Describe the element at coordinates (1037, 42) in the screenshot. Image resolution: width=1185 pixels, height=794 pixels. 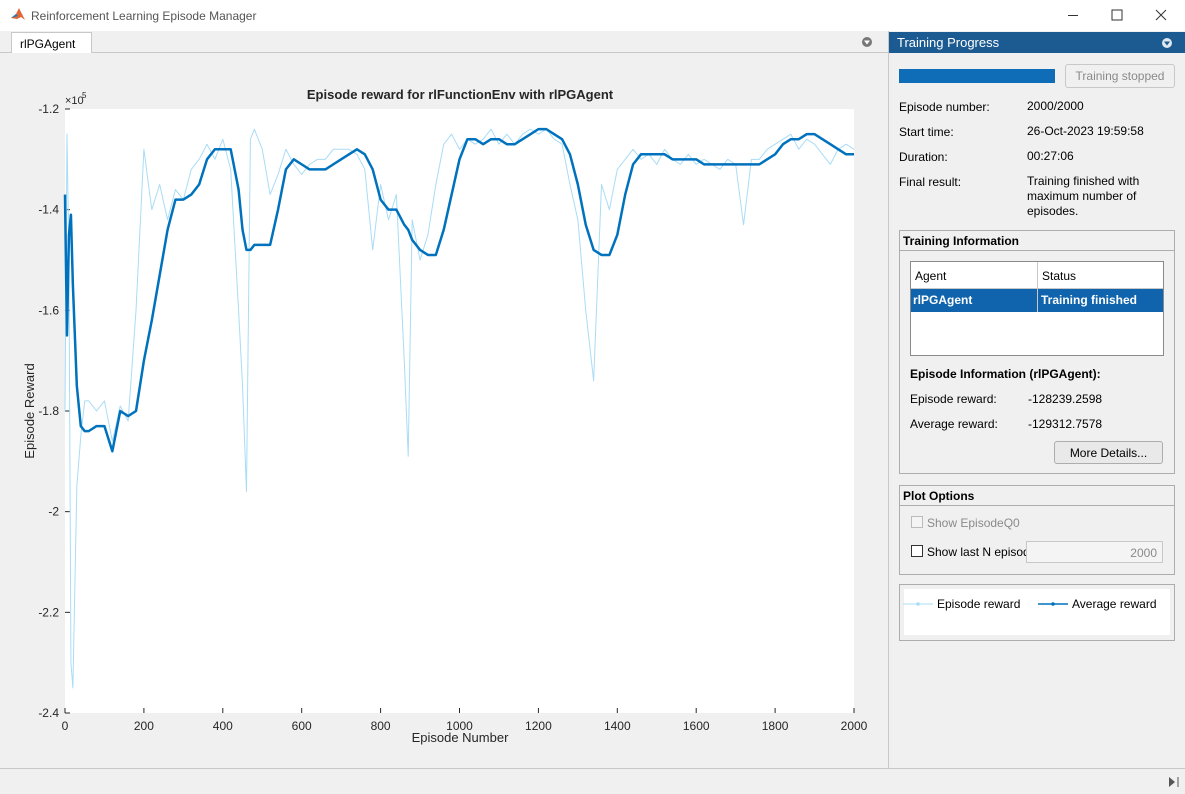
I see `panel-header: Training Progress` at that location.